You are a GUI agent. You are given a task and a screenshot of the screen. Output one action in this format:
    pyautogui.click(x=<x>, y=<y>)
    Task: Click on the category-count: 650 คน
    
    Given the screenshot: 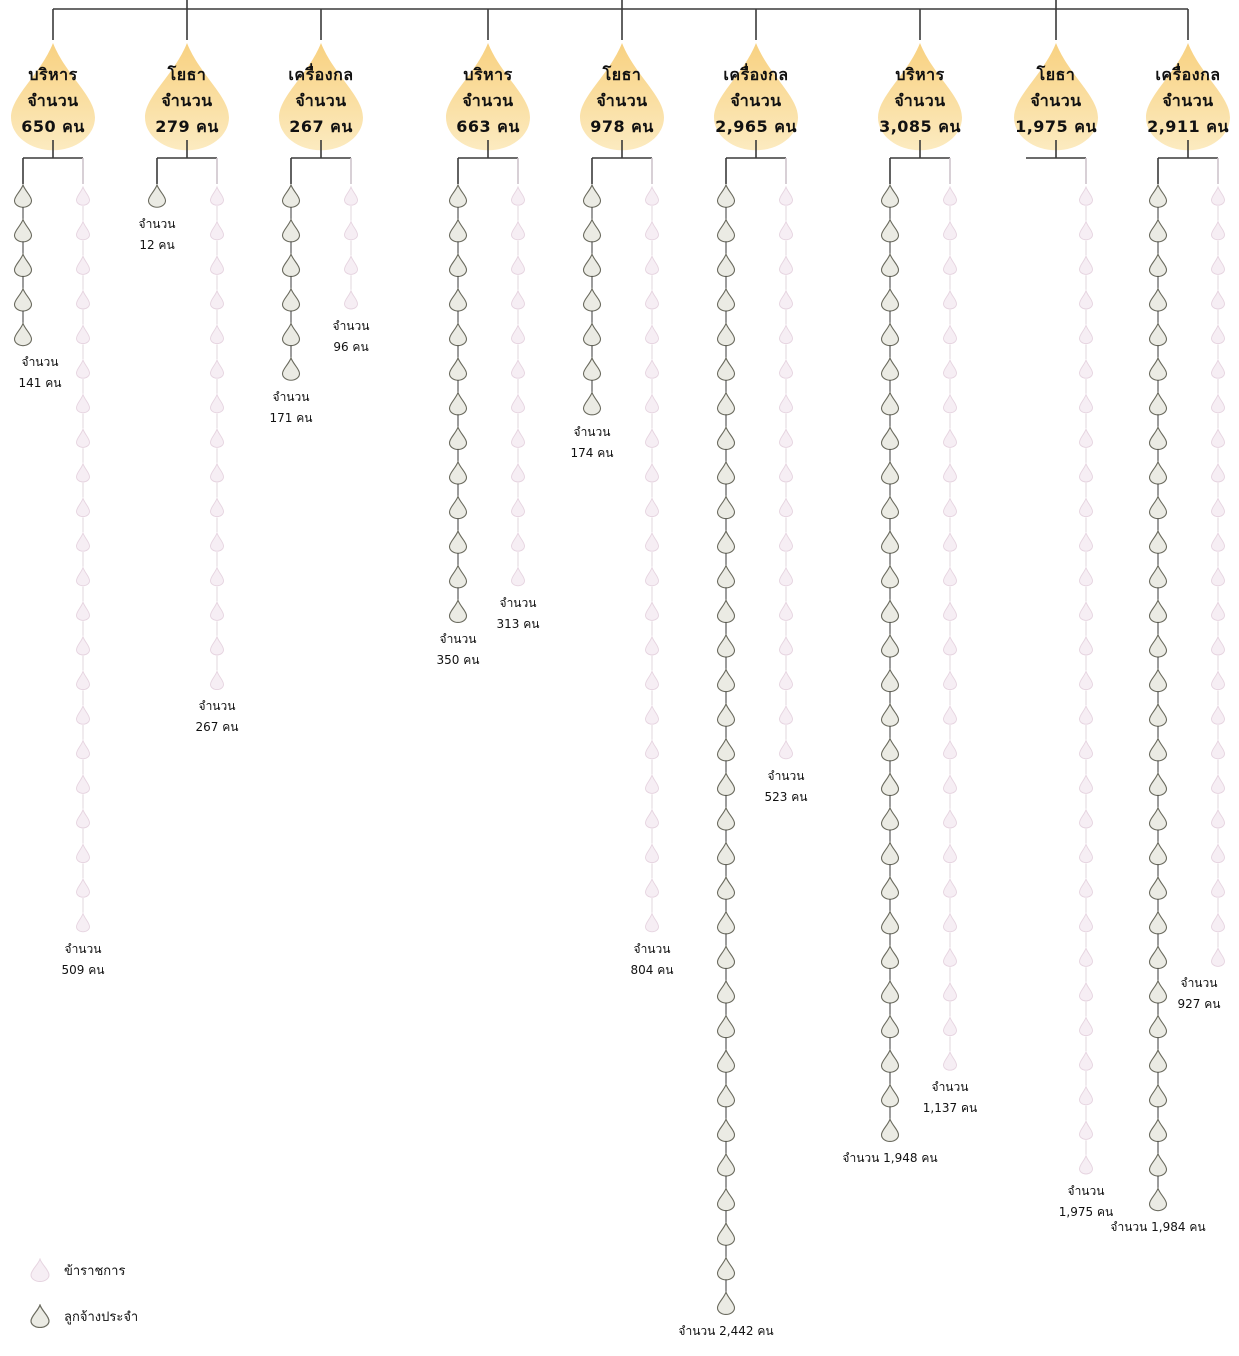 What is the action you would take?
    pyautogui.click(x=53, y=126)
    